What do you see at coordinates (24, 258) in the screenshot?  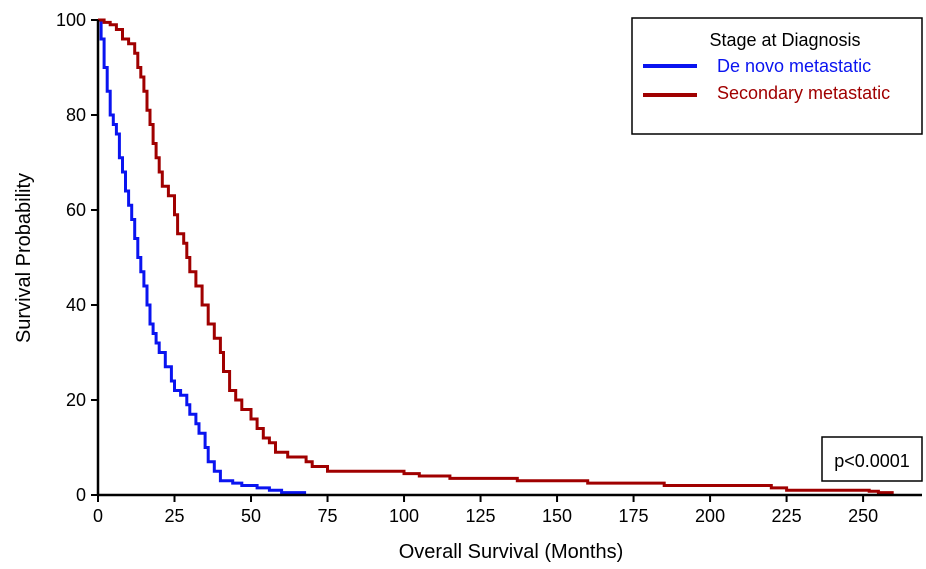 I see `y-axis-title: Survival Probability` at bounding box center [24, 258].